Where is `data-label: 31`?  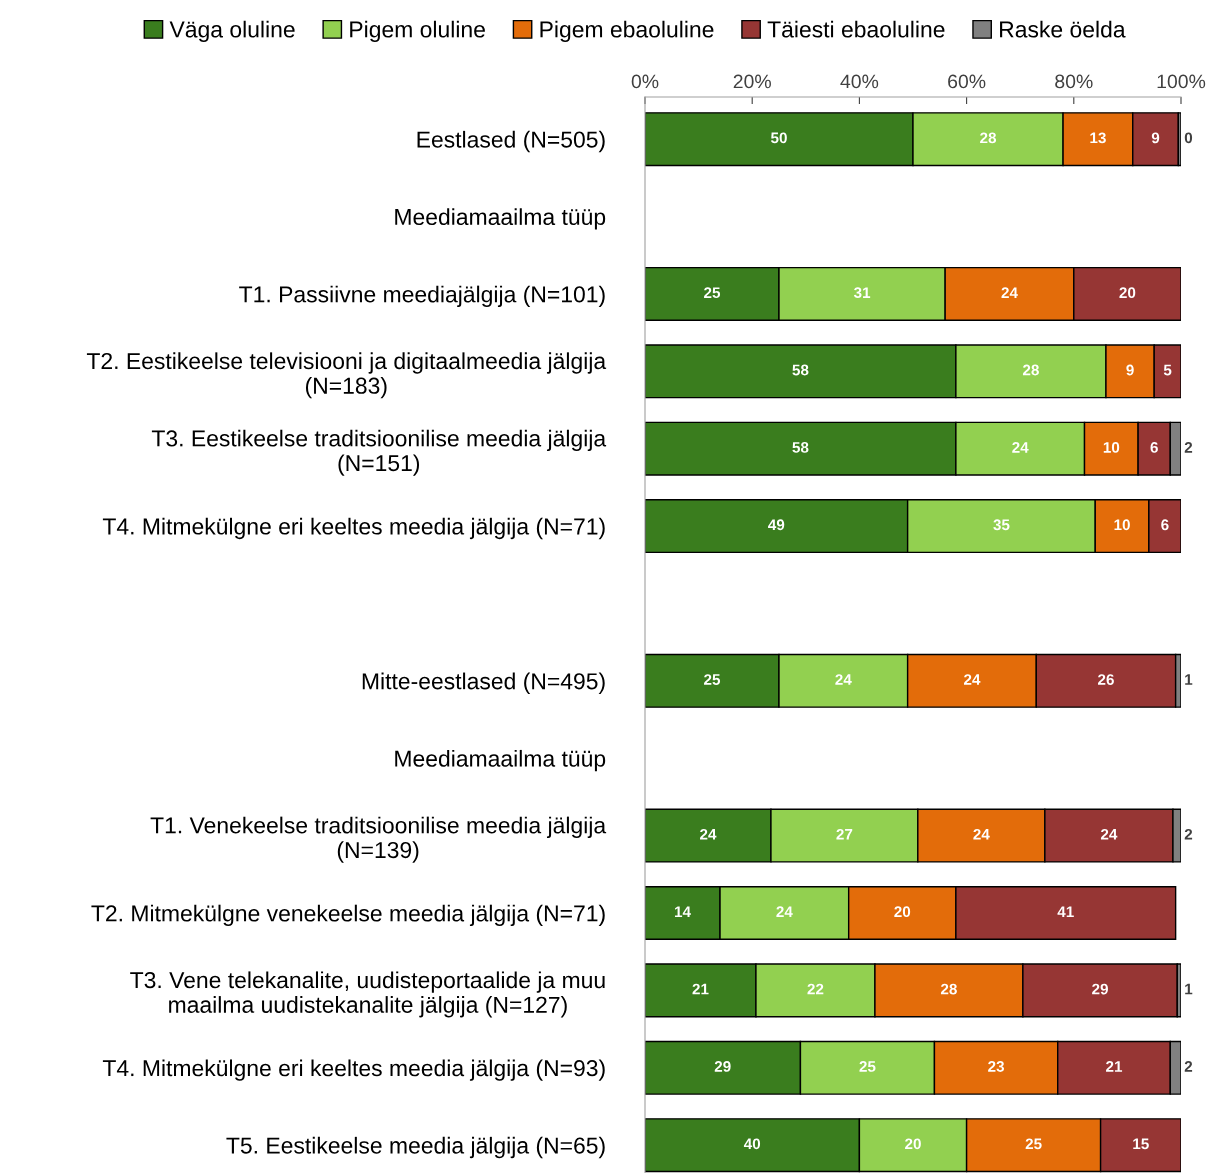
data-label: 31 is located at coordinates (862, 293).